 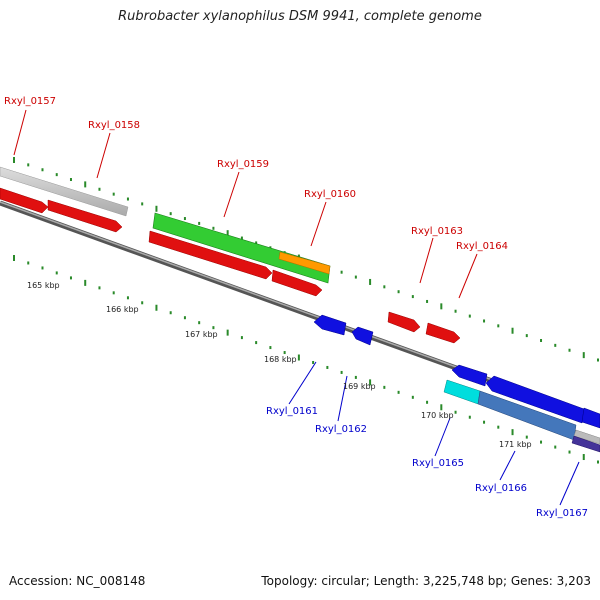 What do you see at coordinates (77, 581) in the screenshot?
I see `accession-text: Accession: NC_008148` at bounding box center [77, 581].